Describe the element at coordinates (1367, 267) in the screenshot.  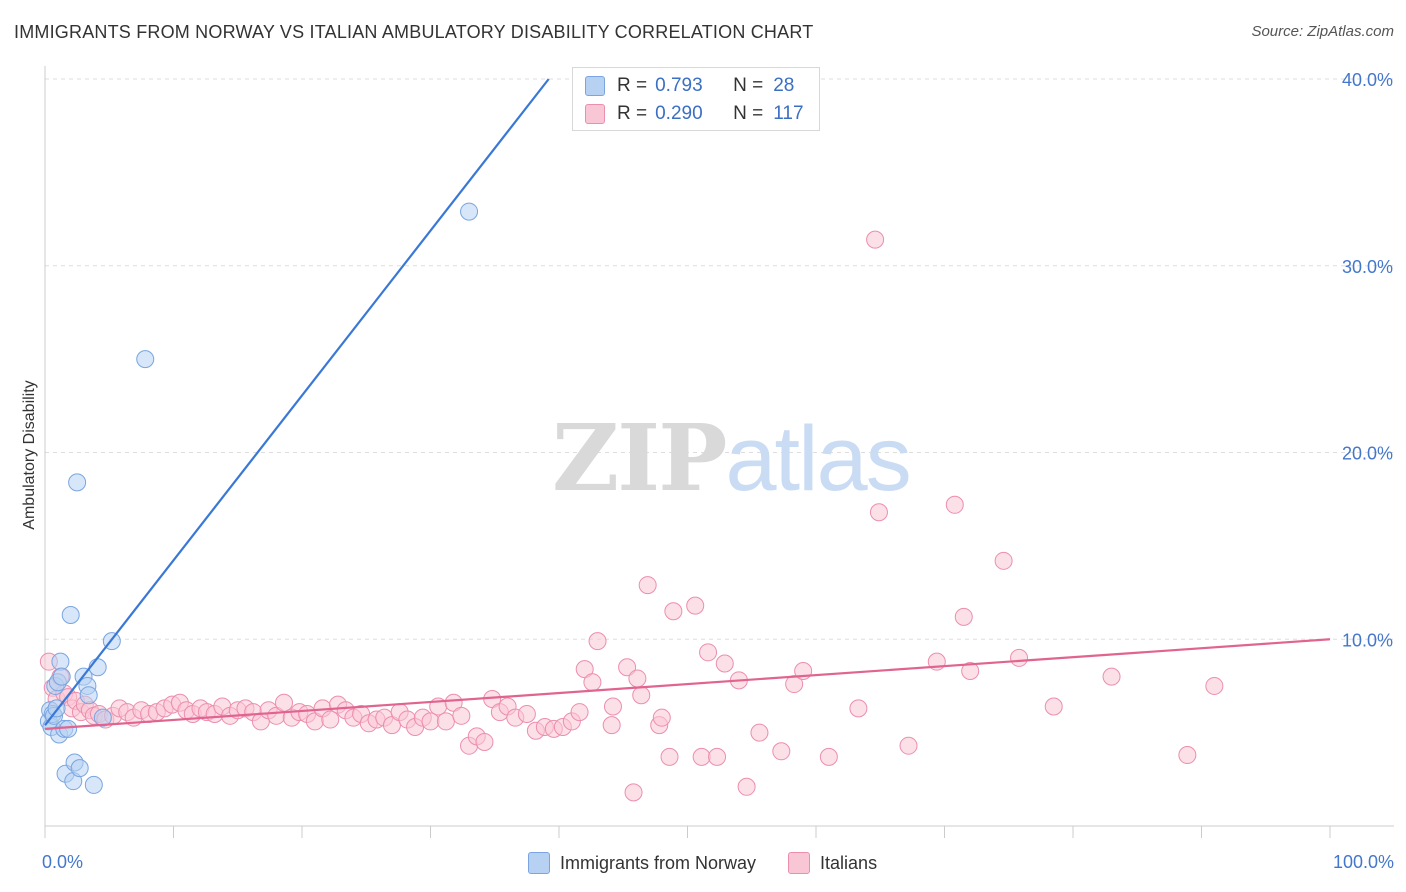
I see `y-tick-label: 30.0%` at that location.